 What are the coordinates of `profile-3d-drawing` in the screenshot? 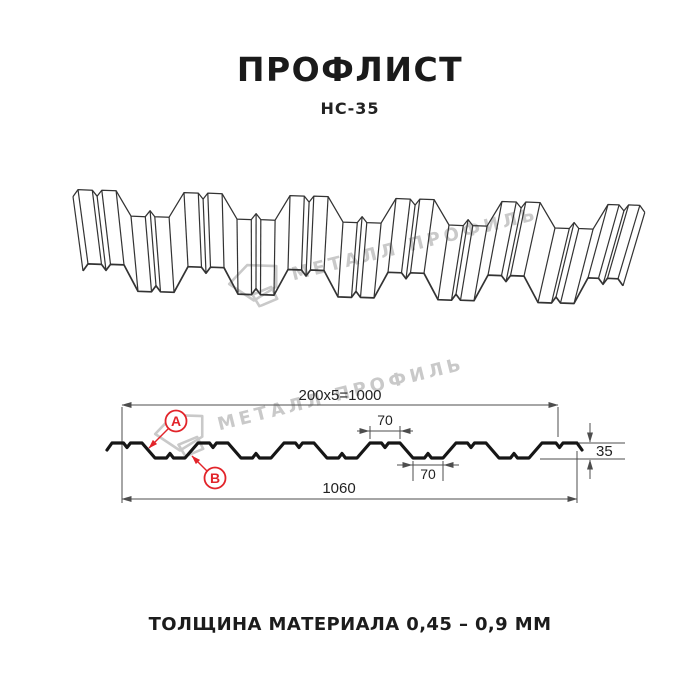 It's located at (359, 246).